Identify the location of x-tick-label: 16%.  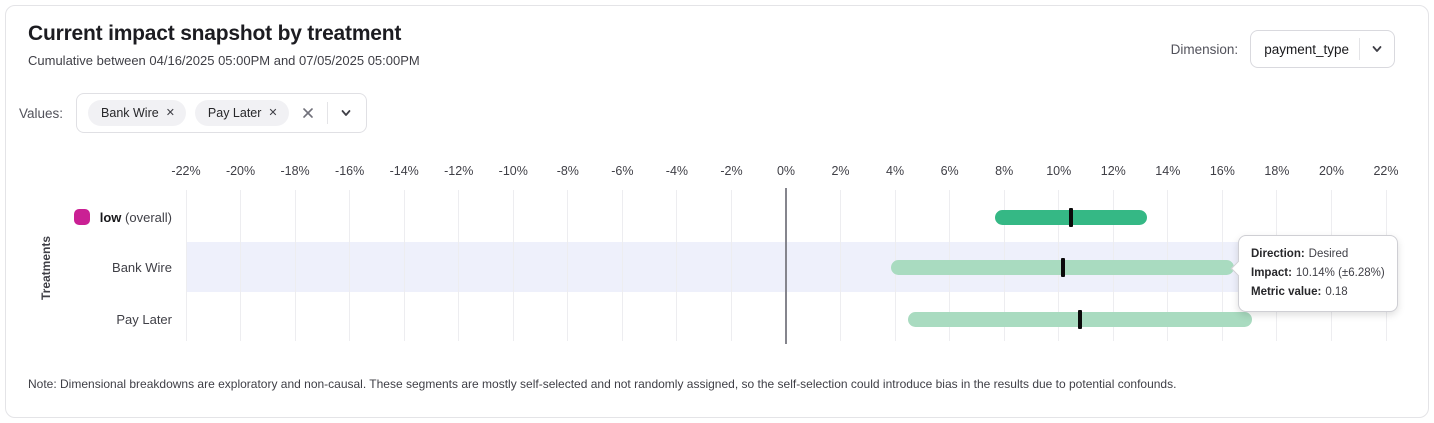
(1222, 171).